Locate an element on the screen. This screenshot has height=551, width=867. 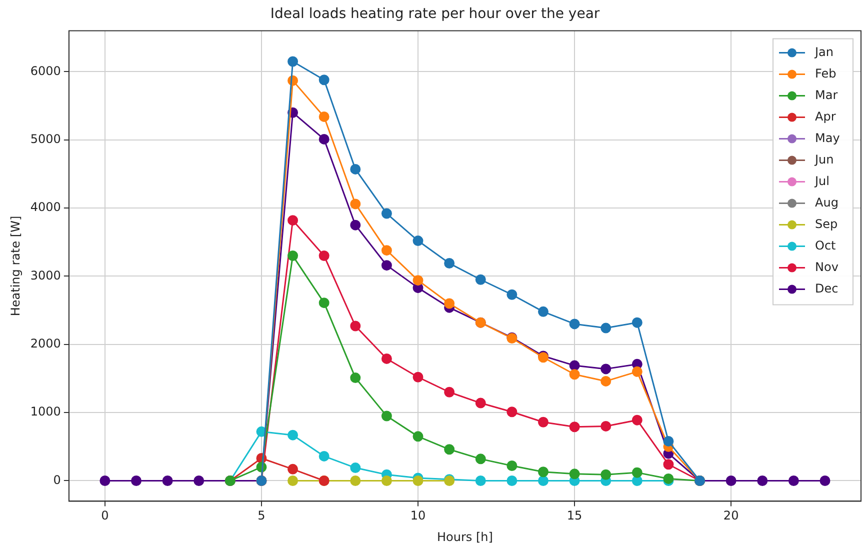
x-tick-label: 0 is located at coordinates (105, 515).